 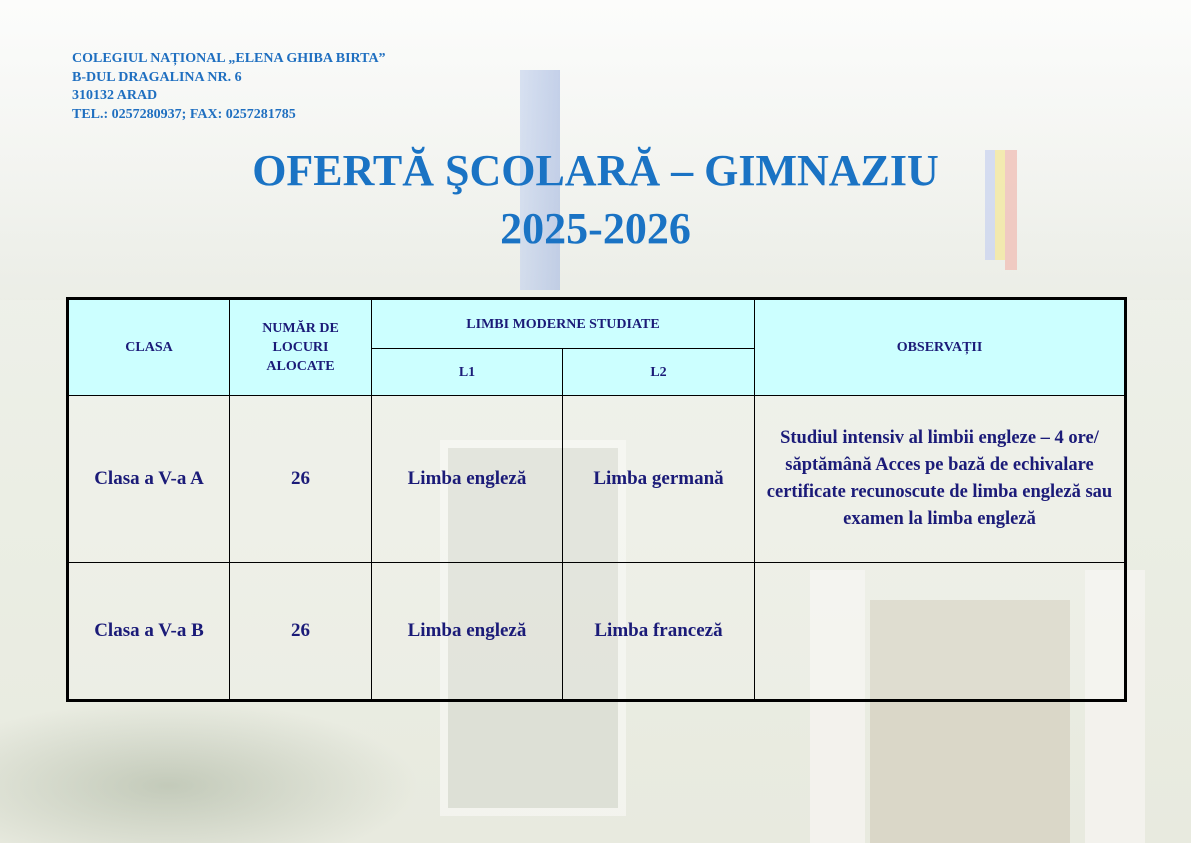 I want to click on school-address: B-DUL DRAGALINA NR. 6, so click(x=157, y=77).